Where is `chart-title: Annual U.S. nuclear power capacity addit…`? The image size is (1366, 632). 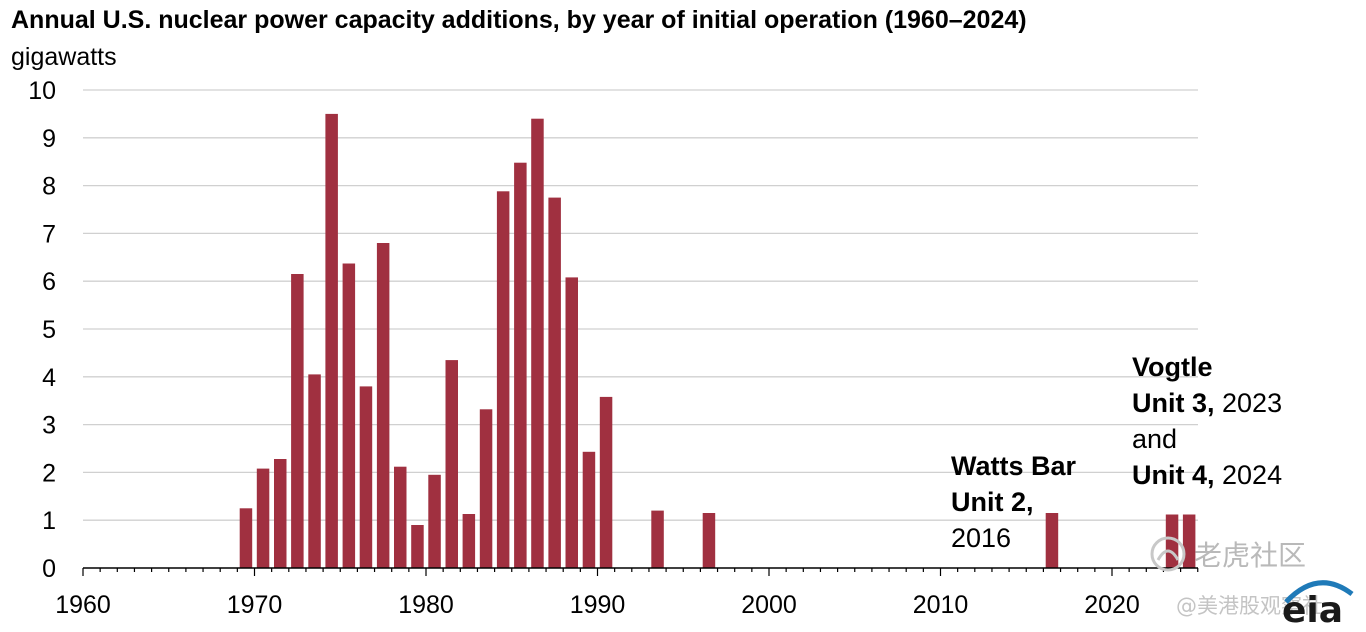 chart-title: Annual U.S. nuclear power capacity addit… is located at coordinates (519, 20).